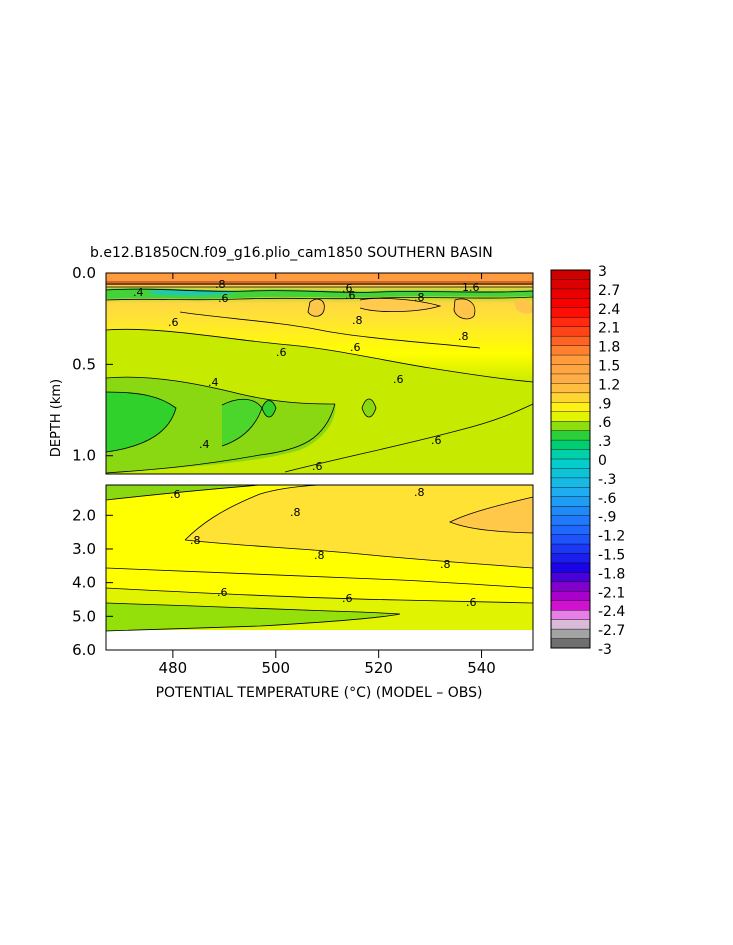 The height and width of the screenshot is (945, 733). What do you see at coordinates (56, 418) in the screenshot?
I see `y-axis-label: DEPTH (km)` at bounding box center [56, 418].